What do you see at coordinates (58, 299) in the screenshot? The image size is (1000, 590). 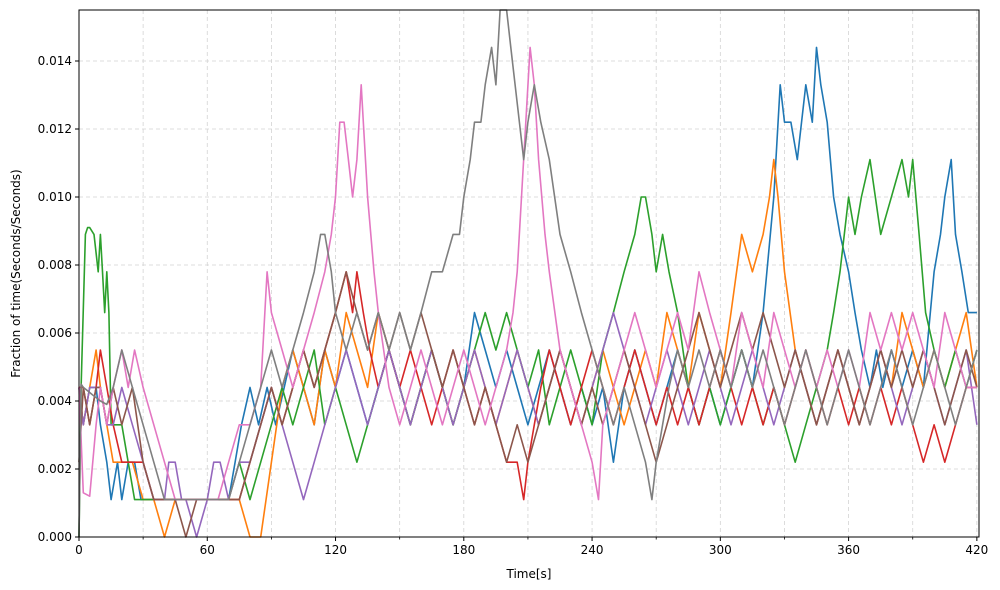 I see `y-axis-ticks: 0.000 0.002 0.004 0.006 0.008 0.010 0.012 0.014` at bounding box center [58, 299].